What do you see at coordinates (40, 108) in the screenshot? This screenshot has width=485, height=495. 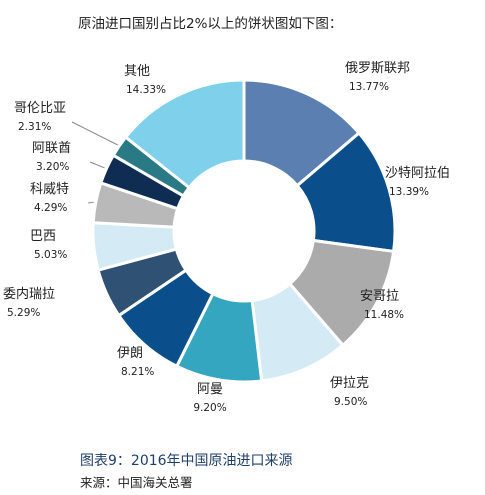 I see `slice-name-label: 哥伦比亚` at bounding box center [40, 108].